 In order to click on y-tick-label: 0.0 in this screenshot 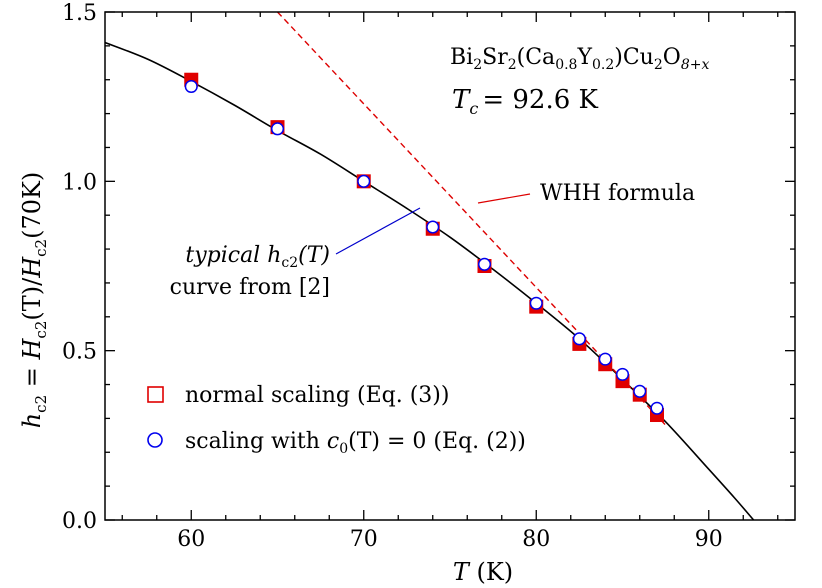, I will do `click(79, 521)`.